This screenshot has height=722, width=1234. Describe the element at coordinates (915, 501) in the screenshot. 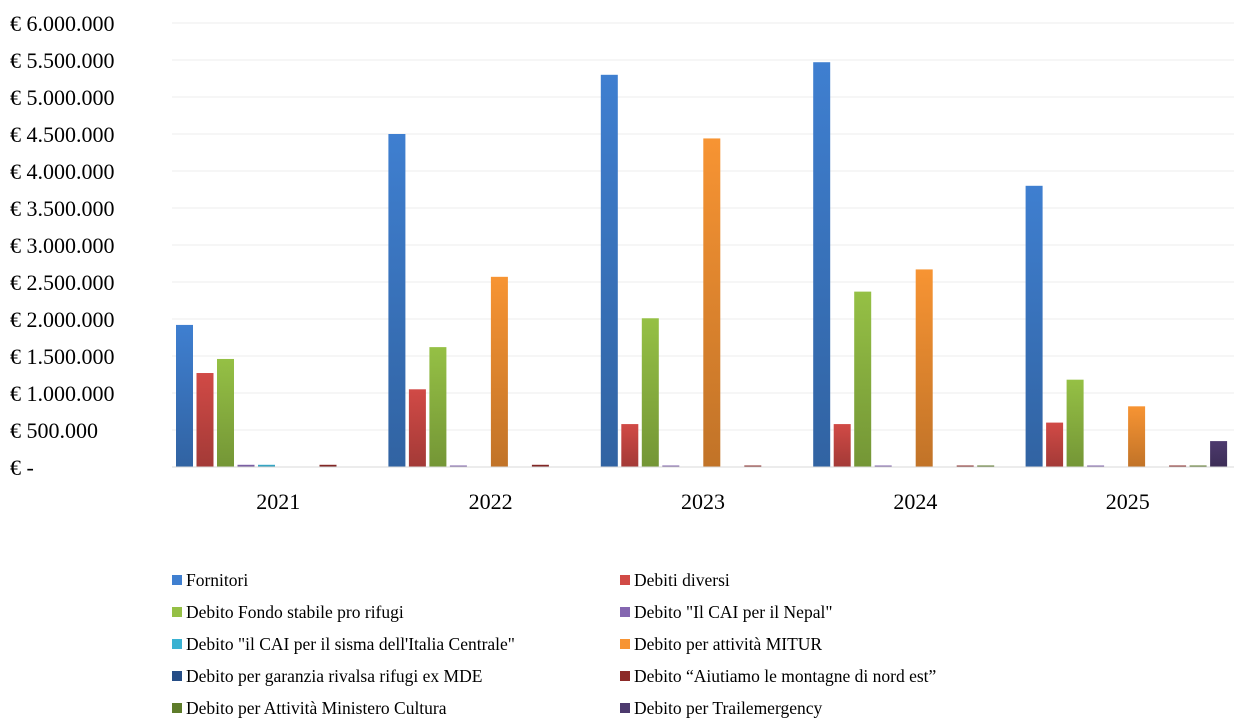

I see `x-category-label: 2024` at that location.